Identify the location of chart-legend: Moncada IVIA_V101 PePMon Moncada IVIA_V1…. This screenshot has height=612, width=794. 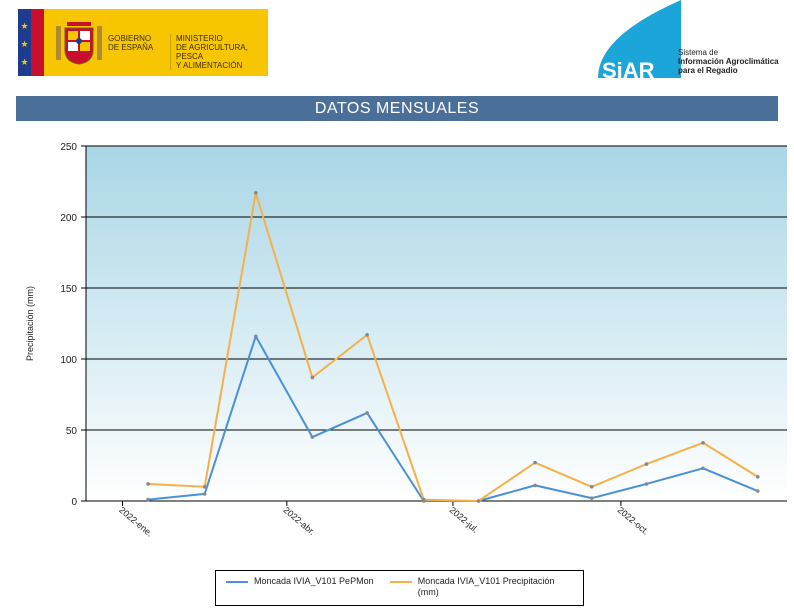
(399, 588).